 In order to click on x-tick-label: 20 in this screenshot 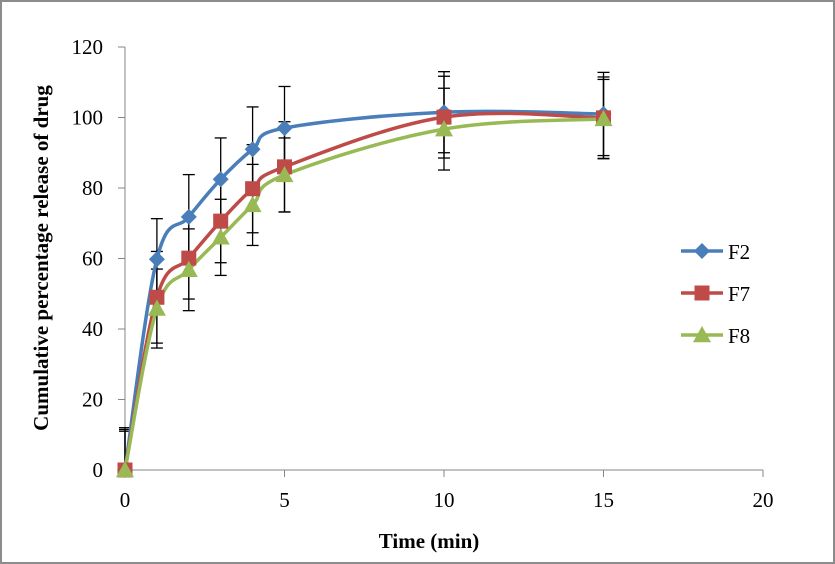, I will do `click(763, 500)`.